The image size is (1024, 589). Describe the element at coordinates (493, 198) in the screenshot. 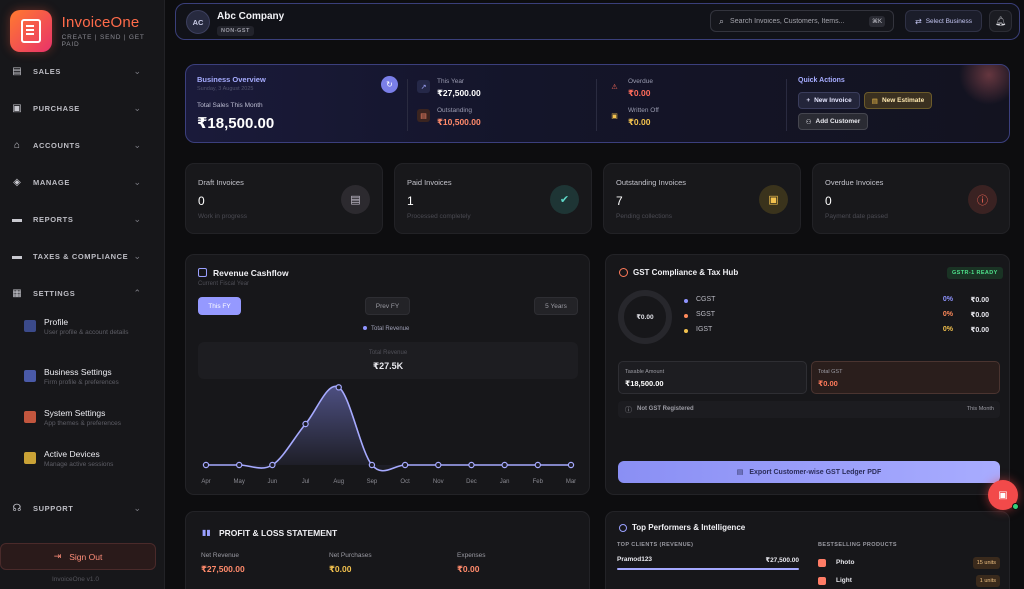

I see `card-paid-invoices: Paid Invoices 1 Processed completely ✔` at that location.